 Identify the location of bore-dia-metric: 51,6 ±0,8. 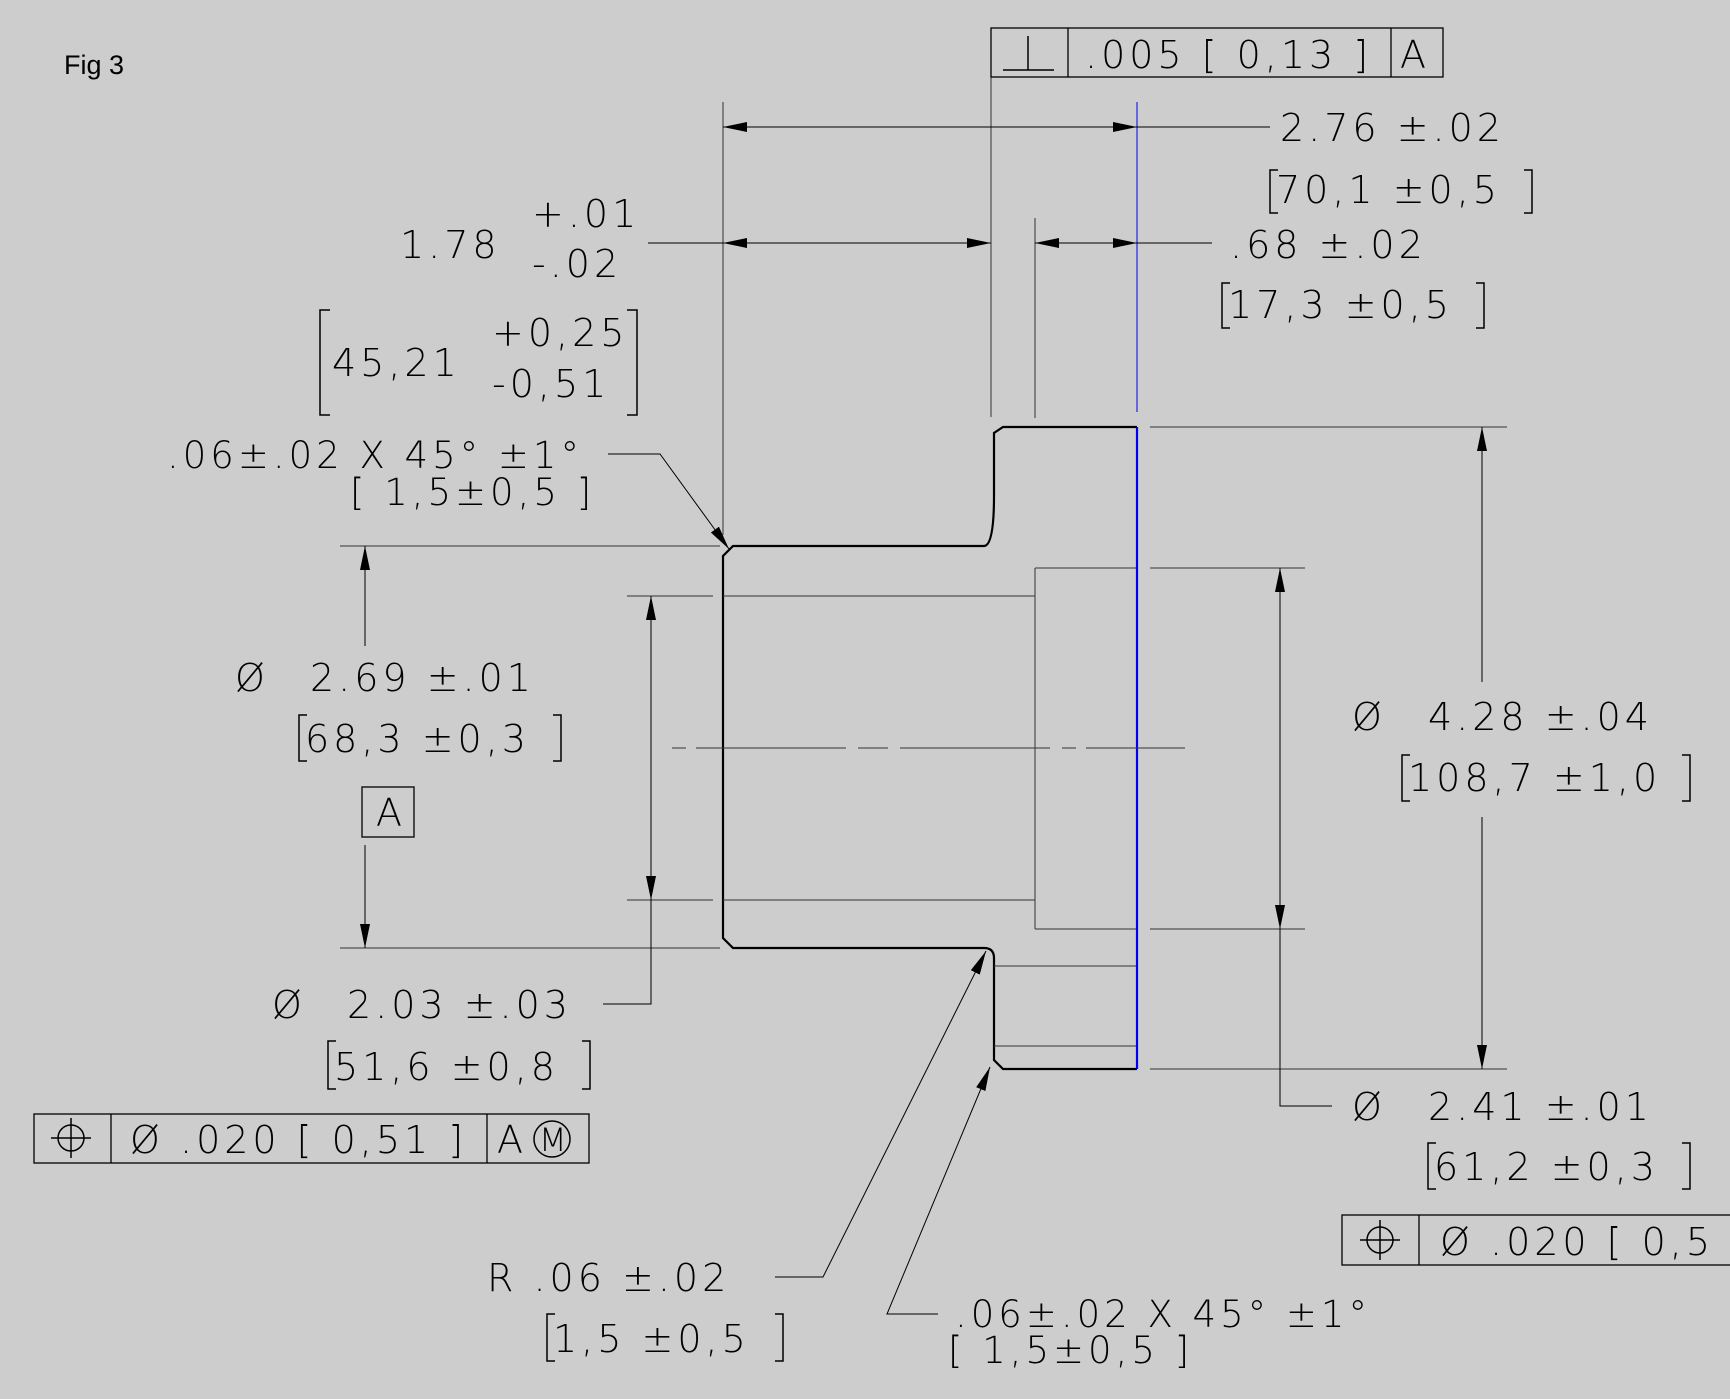
(459, 1065).